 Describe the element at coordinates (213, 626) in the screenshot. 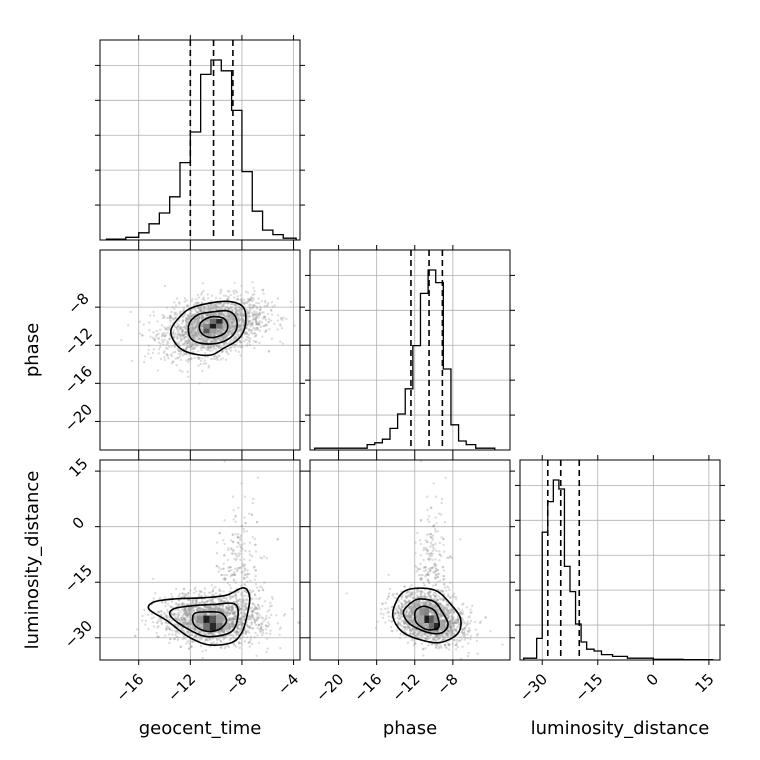

I see `density-cell` at that location.